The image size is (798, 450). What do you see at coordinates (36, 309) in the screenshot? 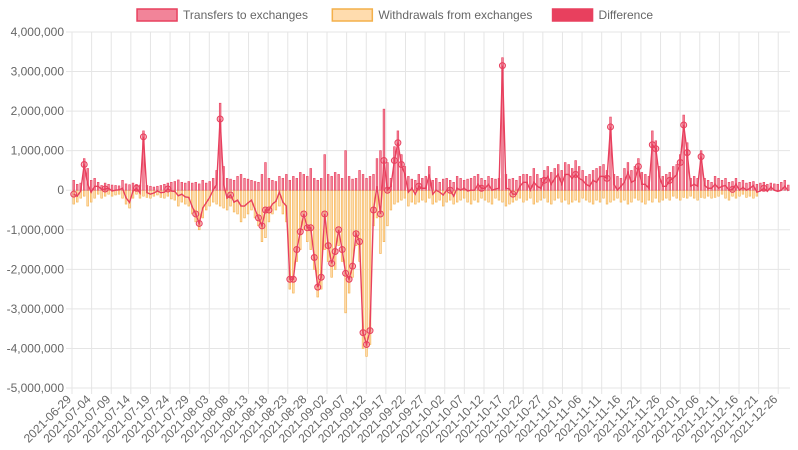
I see `y-tick-label: -3,000,000` at bounding box center [36, 309].